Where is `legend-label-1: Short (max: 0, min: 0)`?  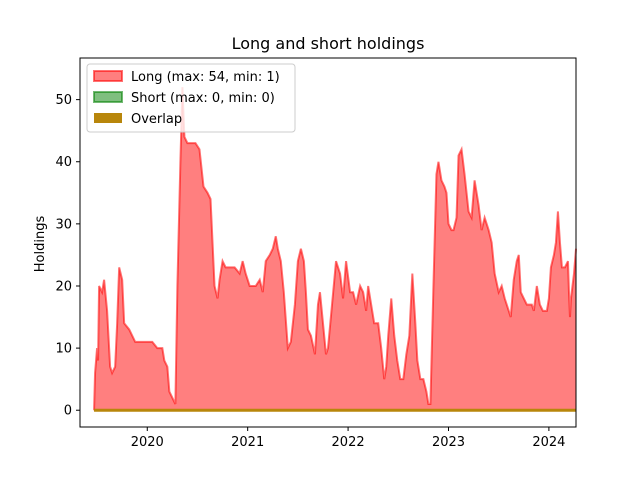
legend-label-1: Short (max: 0, min: 0) is located at coordinates (203, 98).